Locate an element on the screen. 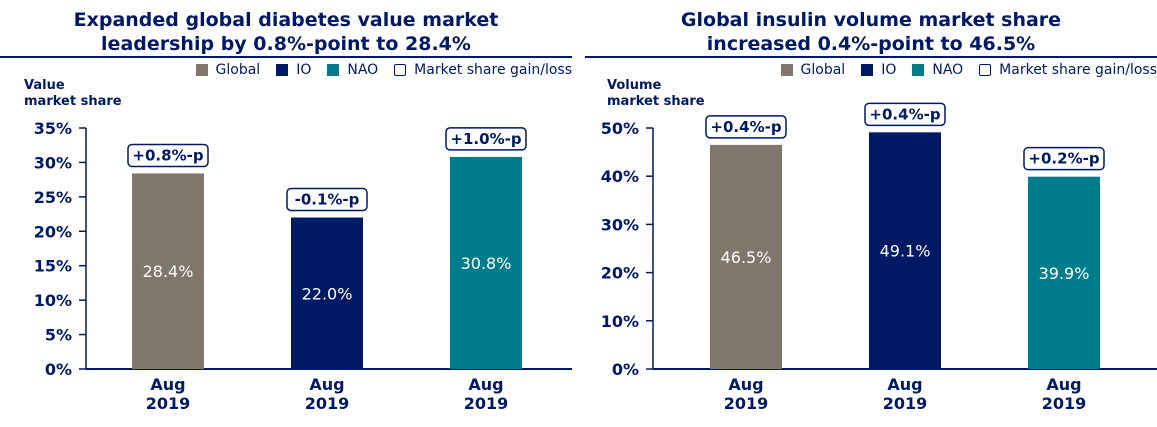 Image resolution: width=1157 pixels, height=427 pixels. bar-value-label: 39.9% is located at coordinates (1064, 273).